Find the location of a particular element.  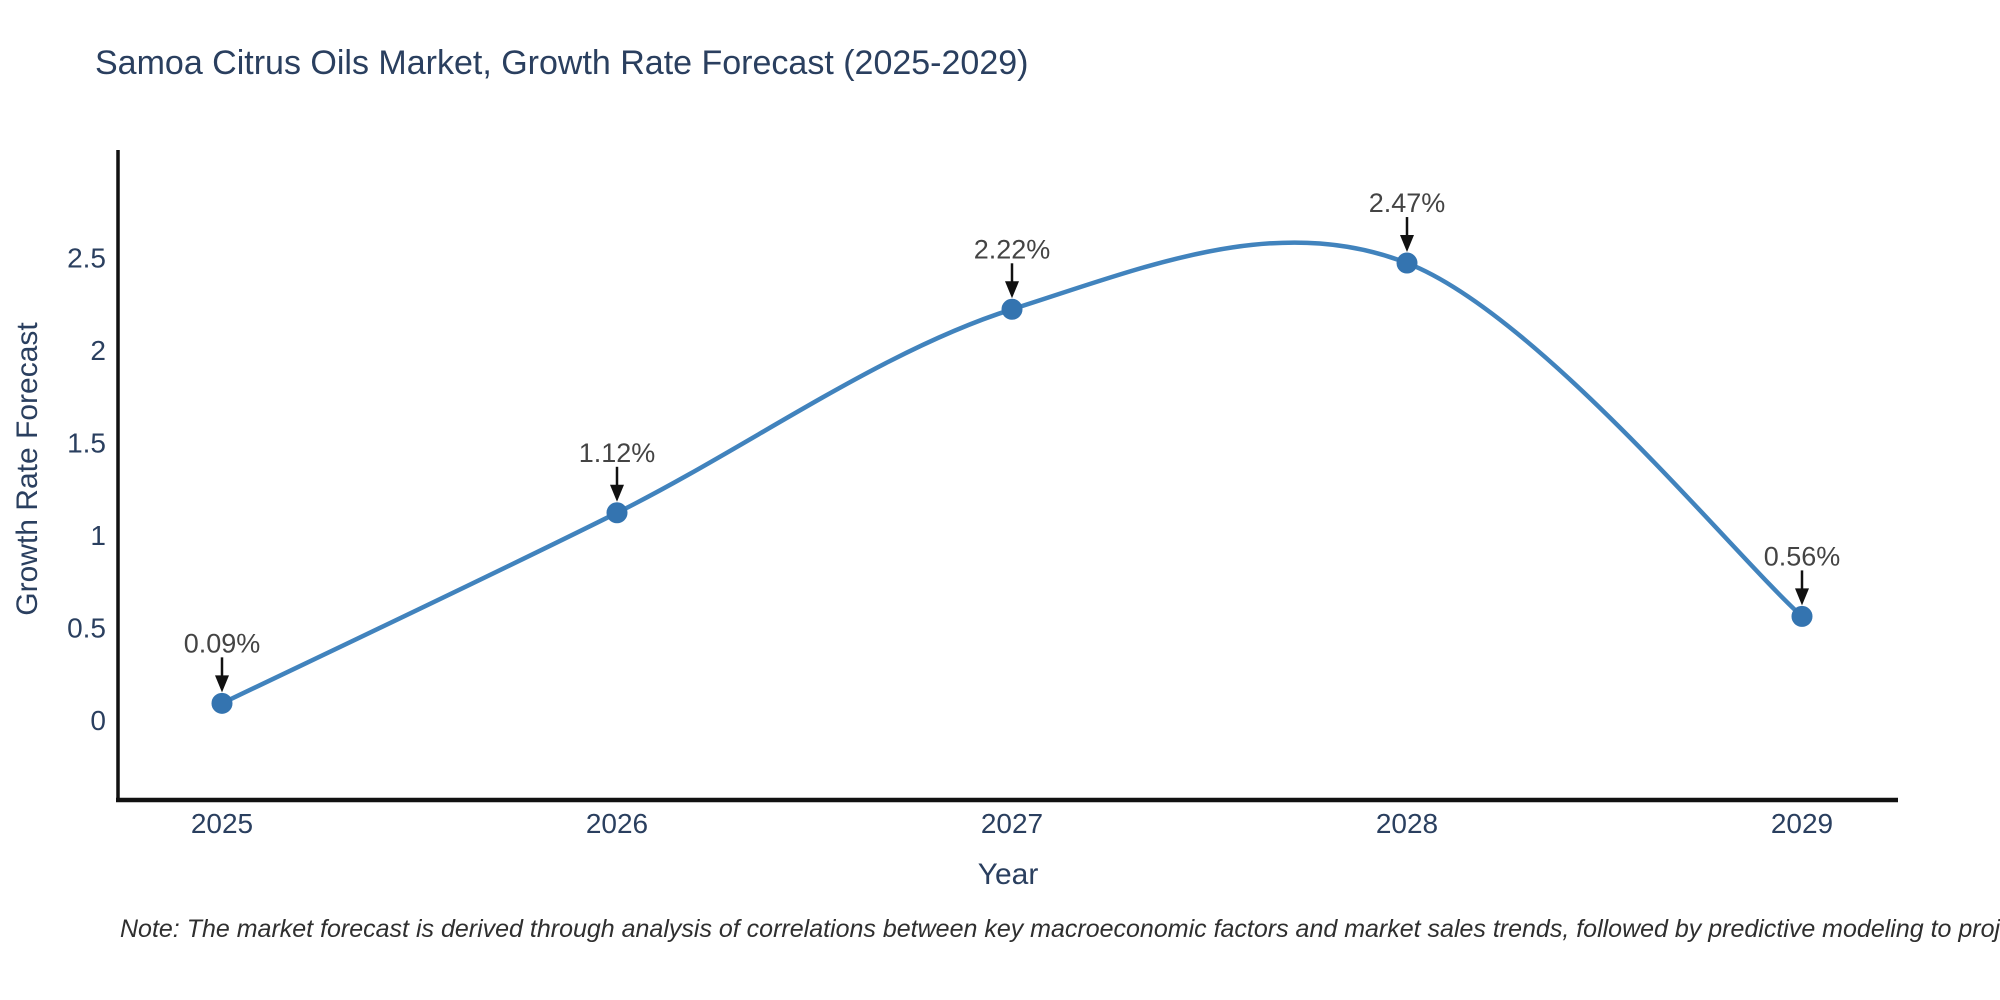

point-value-label: 0.56% is located at coordinates (1802, 556).